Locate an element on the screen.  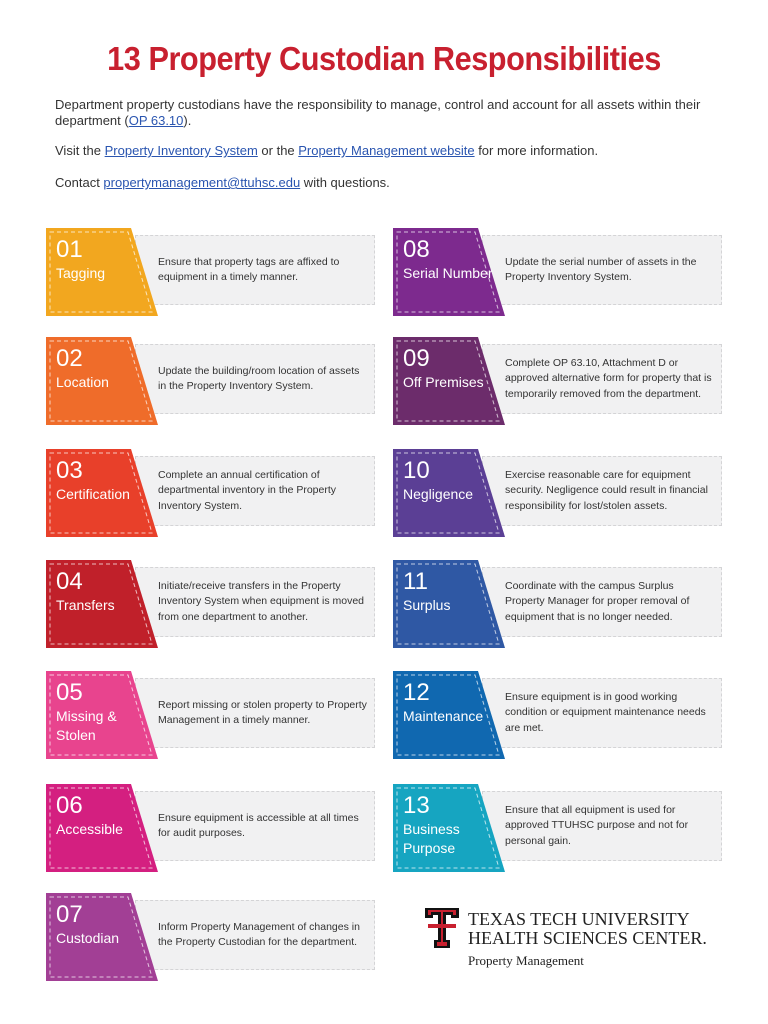
item-label: Surplus is located at coordinates (427, 605).